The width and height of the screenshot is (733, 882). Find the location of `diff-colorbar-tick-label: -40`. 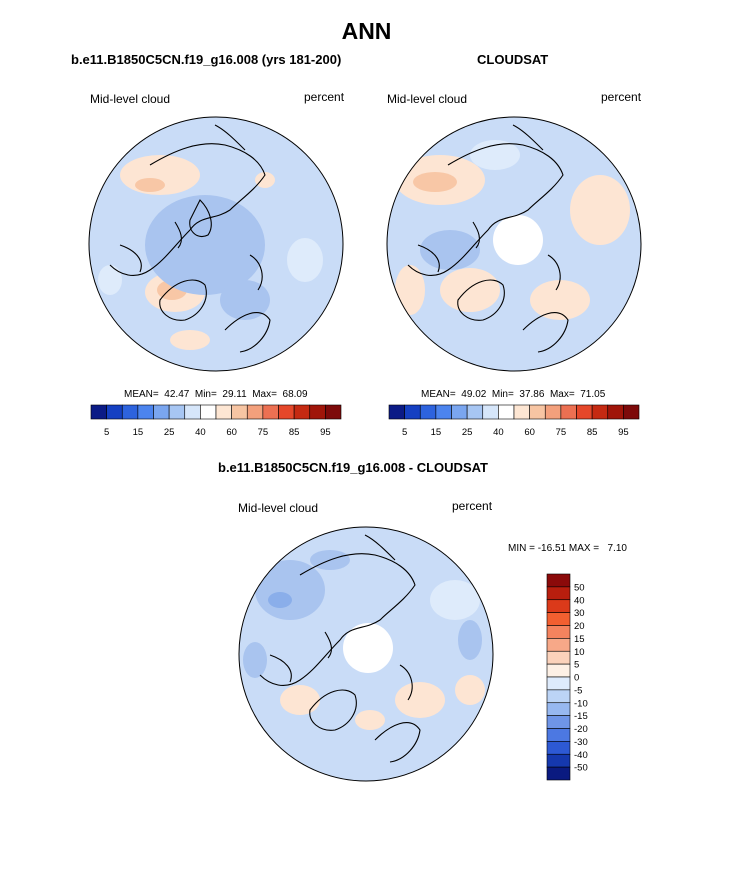

diff-colorbar-tick-label: -40 is located at coordinates (581, 755).